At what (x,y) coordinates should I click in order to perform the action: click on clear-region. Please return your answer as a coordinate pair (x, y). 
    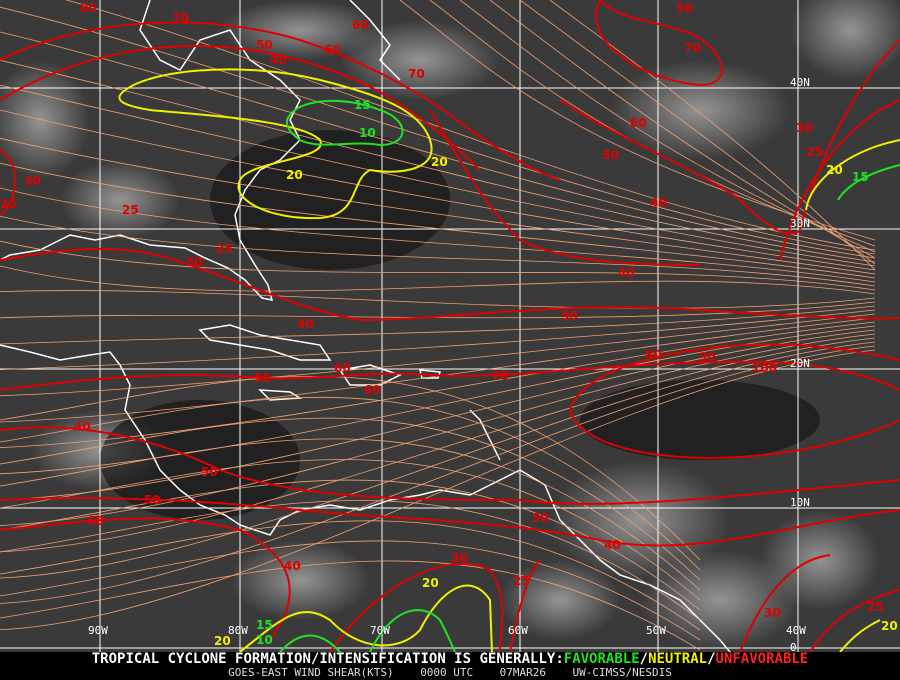
    Looking at the image, I should click on (700, 420).